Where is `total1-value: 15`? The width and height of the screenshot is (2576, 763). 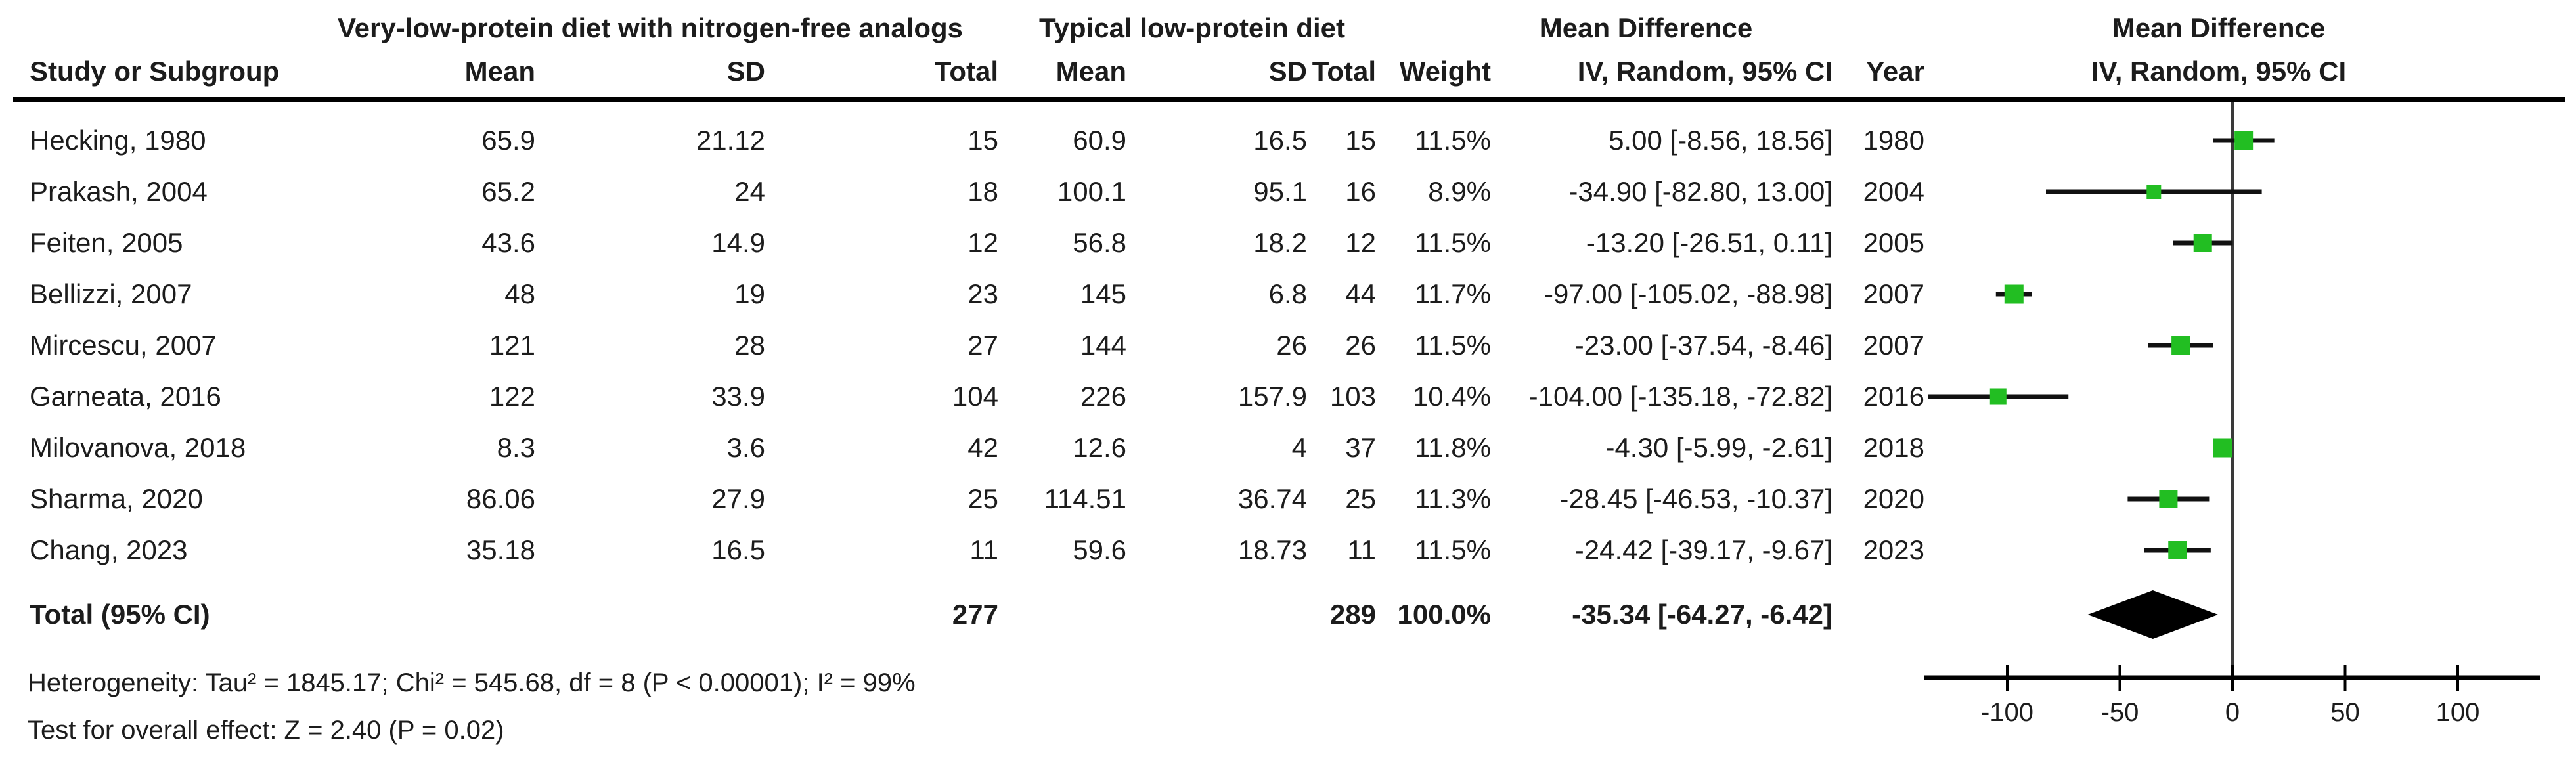 total1-value: 15 is located at coordinates (983, 140).